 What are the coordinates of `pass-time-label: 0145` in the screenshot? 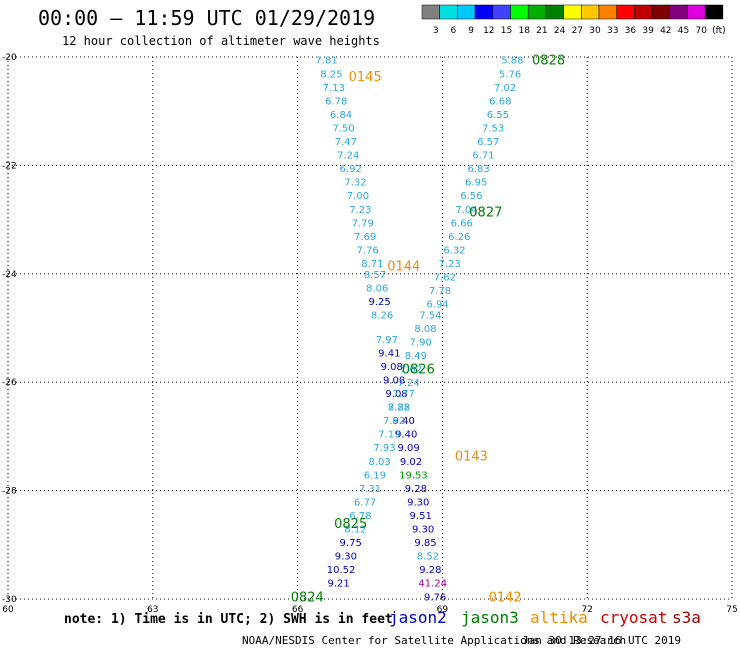 It's located at (365, 77).